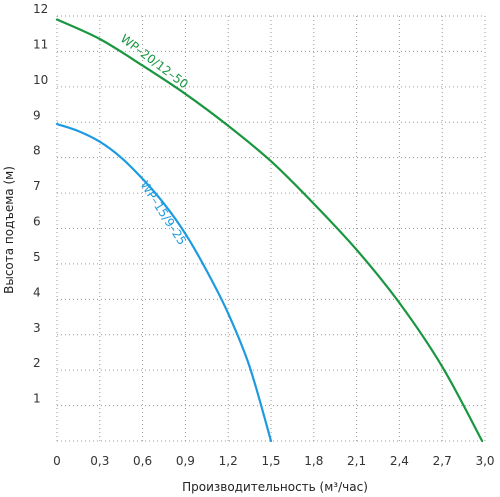  I want to click on series-labels: WP–20/12–50 WP–15/9–25, so click(154, 139).